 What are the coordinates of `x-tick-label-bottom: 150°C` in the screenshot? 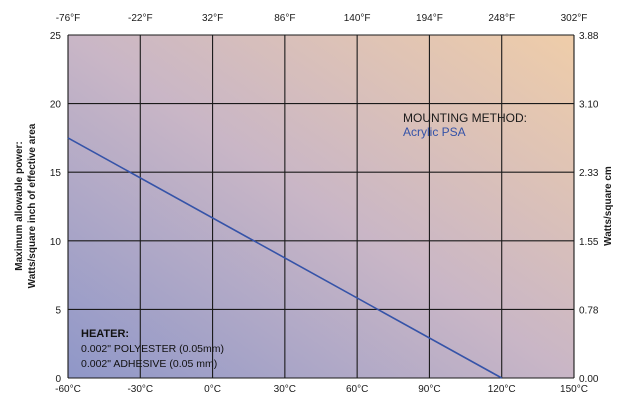 It's located at (574, 389).